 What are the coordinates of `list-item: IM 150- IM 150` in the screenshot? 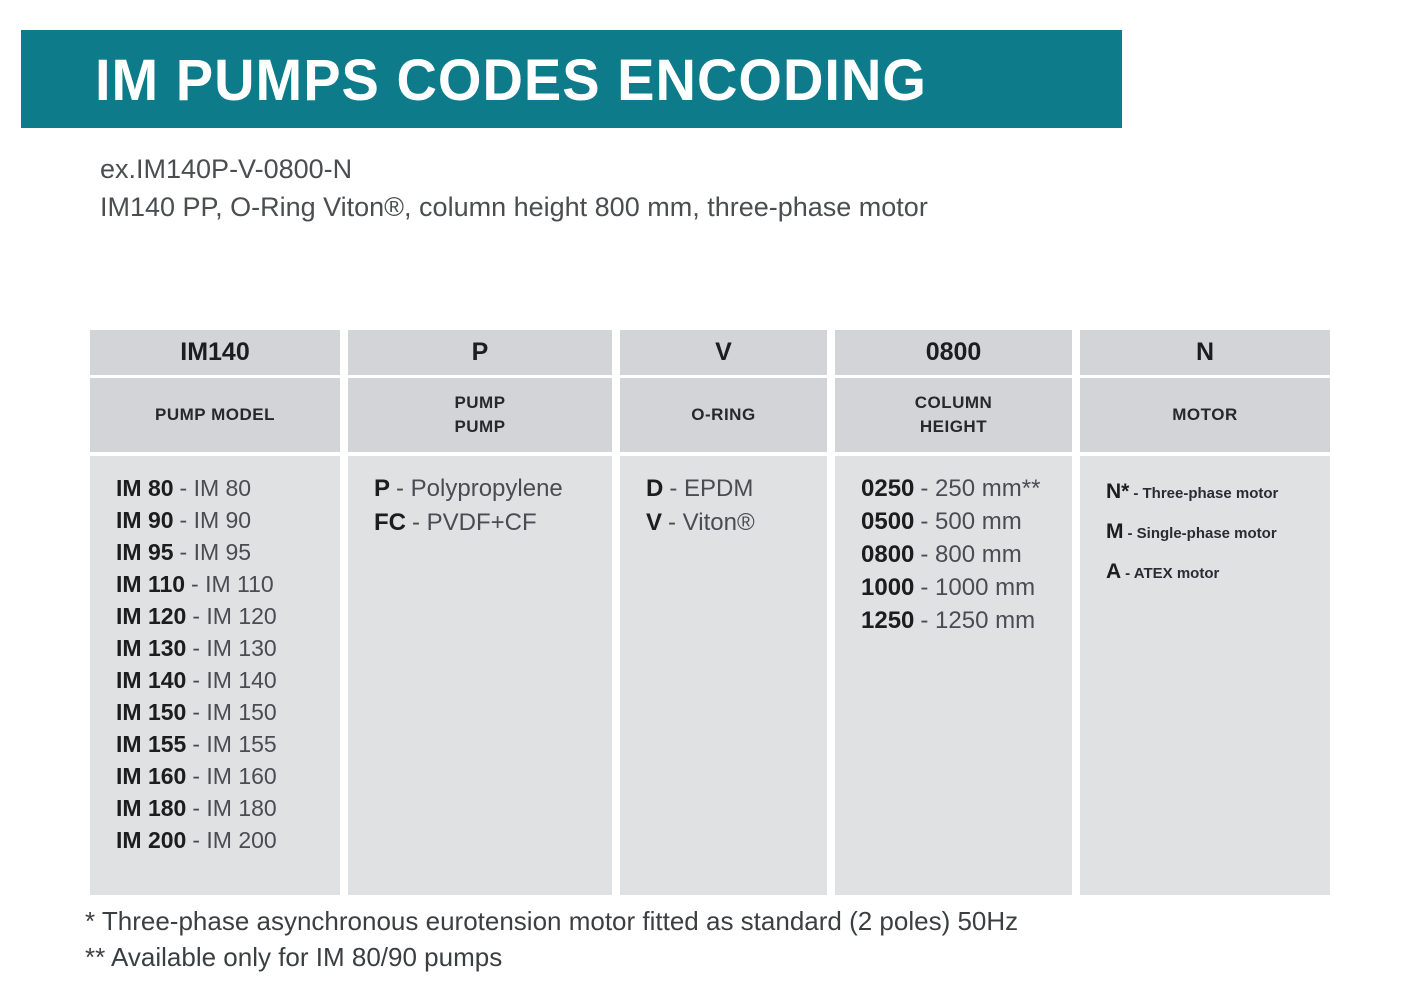 It's located at (224, 712).